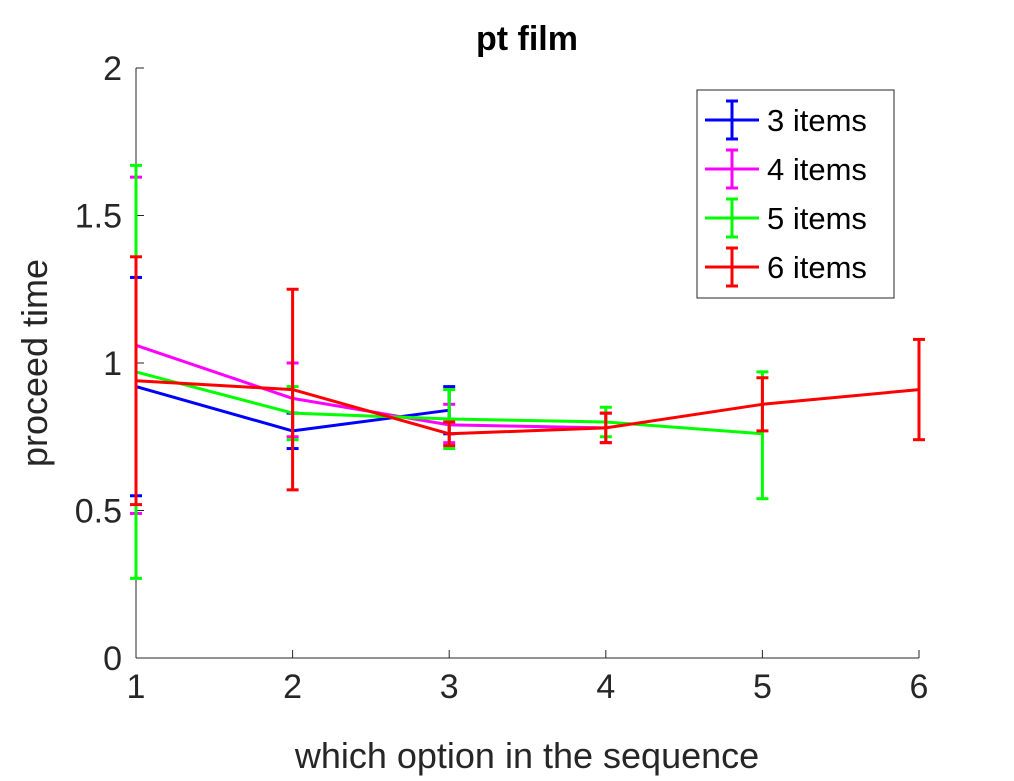 This screenshot has height=781, width=1014. What do you see at coordinates (112, 659) in the screenshot?
I see `y-tick-label: 0` at bounding box center [112, 659].